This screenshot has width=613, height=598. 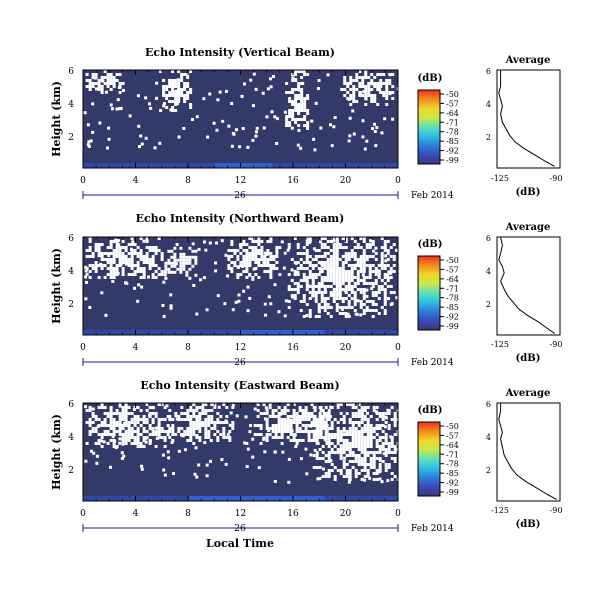 I want to click on average-y-tick: 6, so click(x=488, y=71).